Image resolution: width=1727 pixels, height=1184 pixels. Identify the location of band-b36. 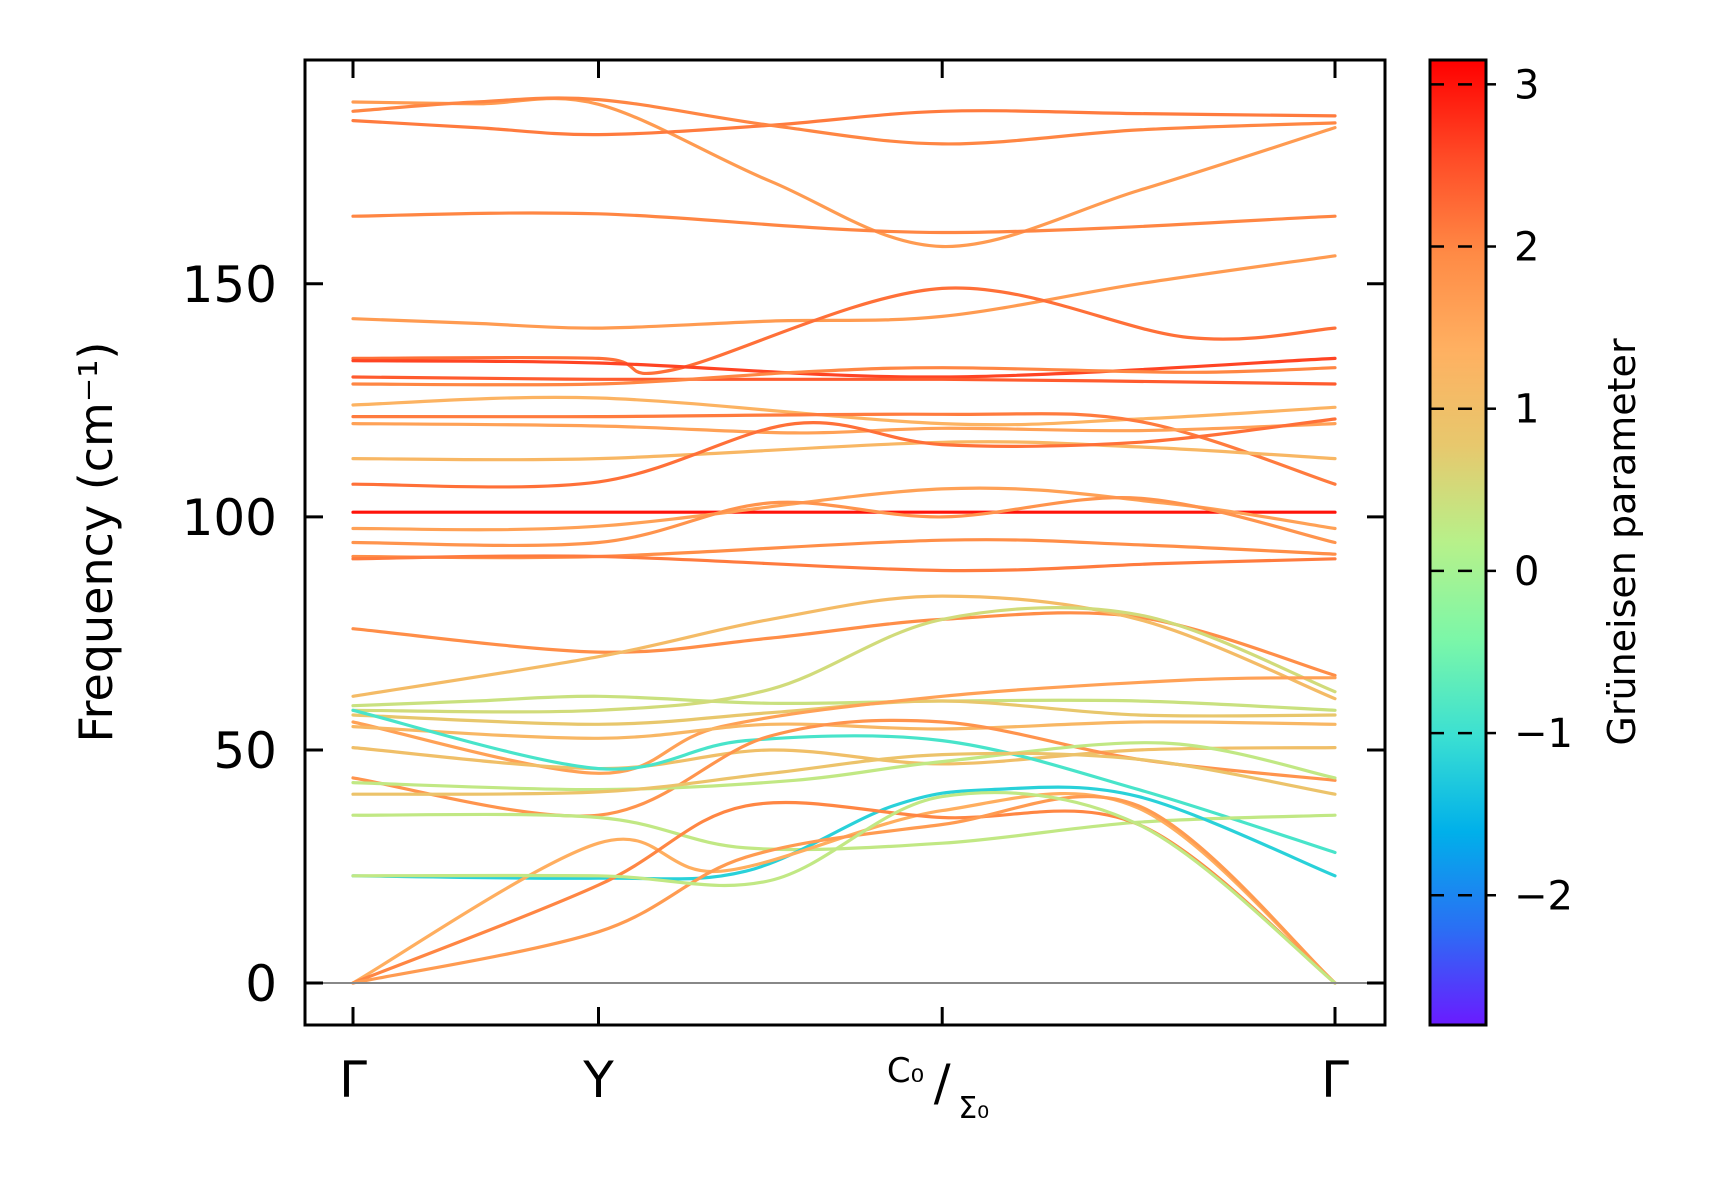
(844, 889).